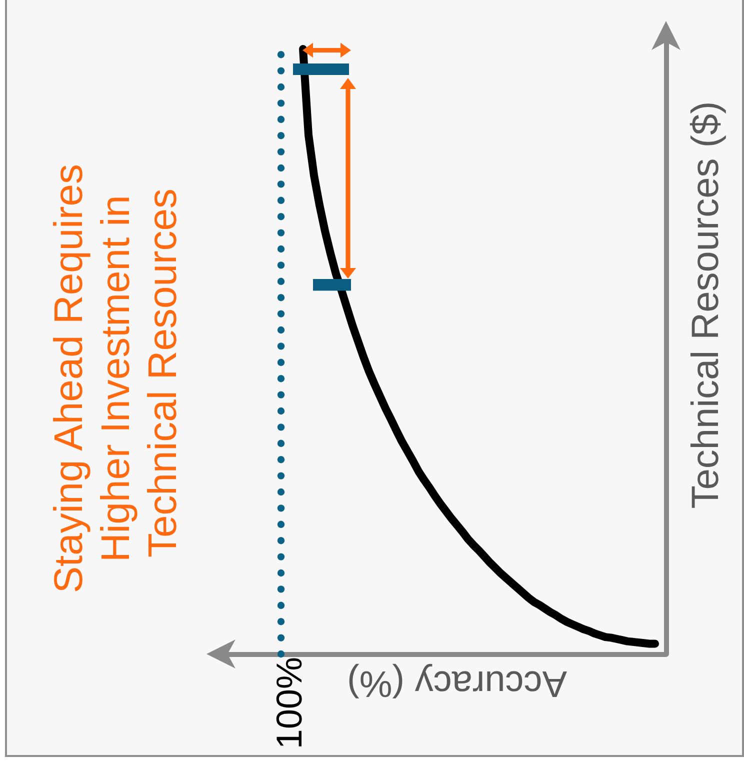  Describe the element at coordinates (289, 703) in the screenshot. I see `text: 100%` at that location.